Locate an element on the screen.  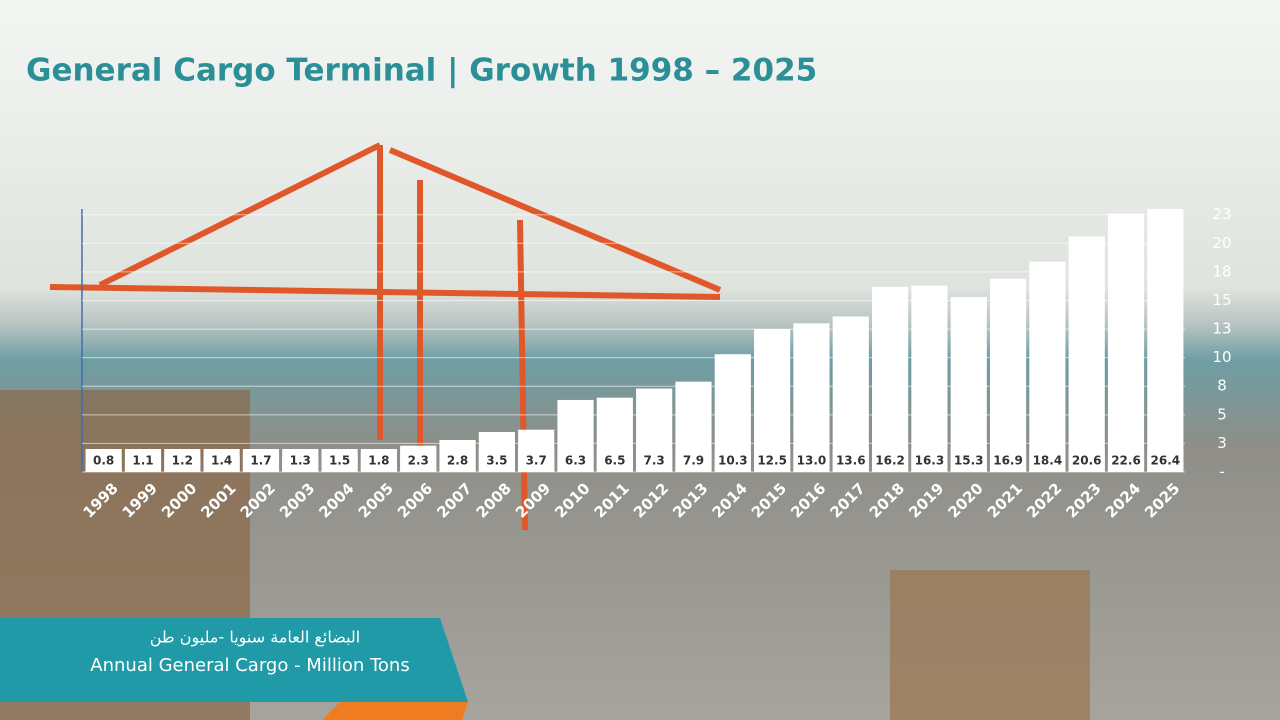
y-tick-label: 23 is located at coordinates (1221, 214).